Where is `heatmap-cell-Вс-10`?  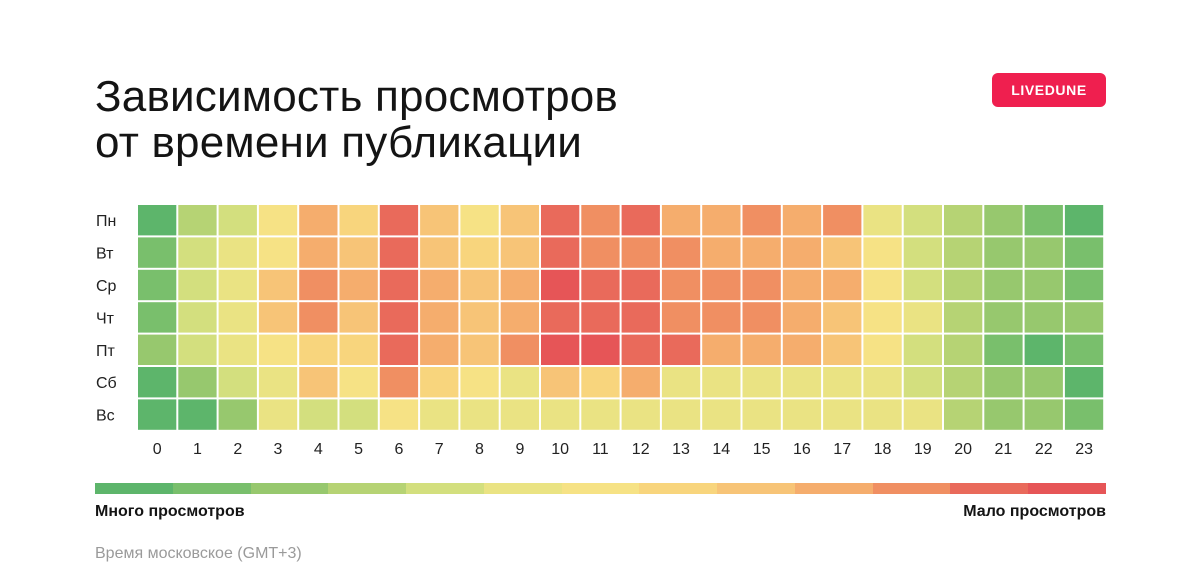 heatmap-cell-Вс-10 is located at coordinates (560, 414).